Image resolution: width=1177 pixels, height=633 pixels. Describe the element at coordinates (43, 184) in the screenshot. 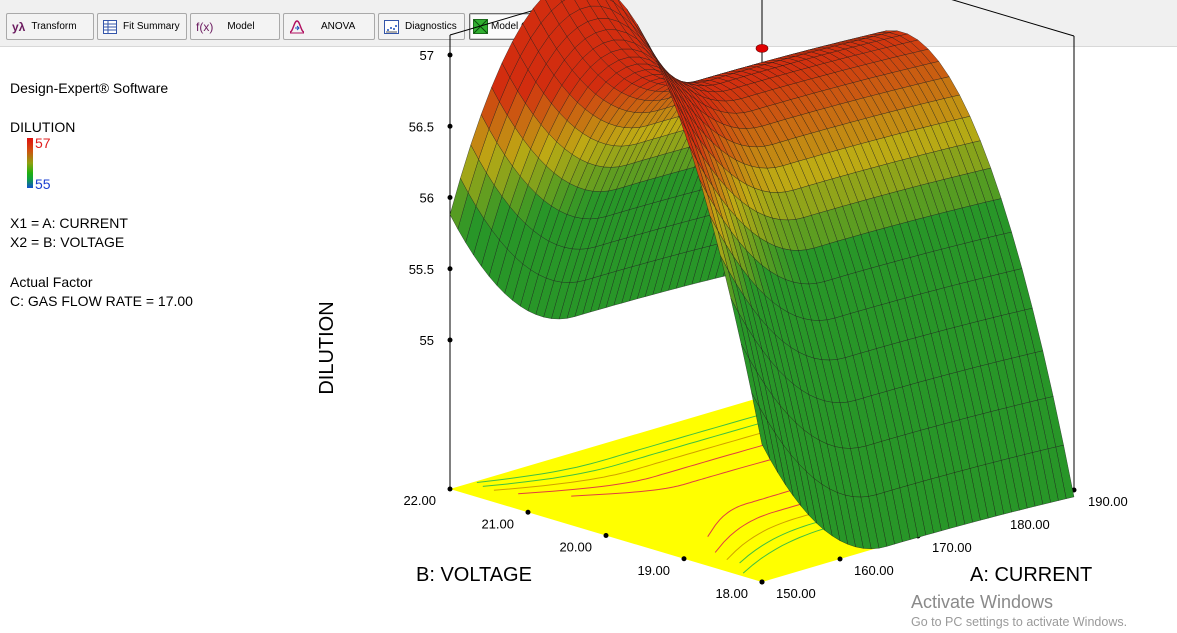

I see `legend-low-value: 55` at that location.